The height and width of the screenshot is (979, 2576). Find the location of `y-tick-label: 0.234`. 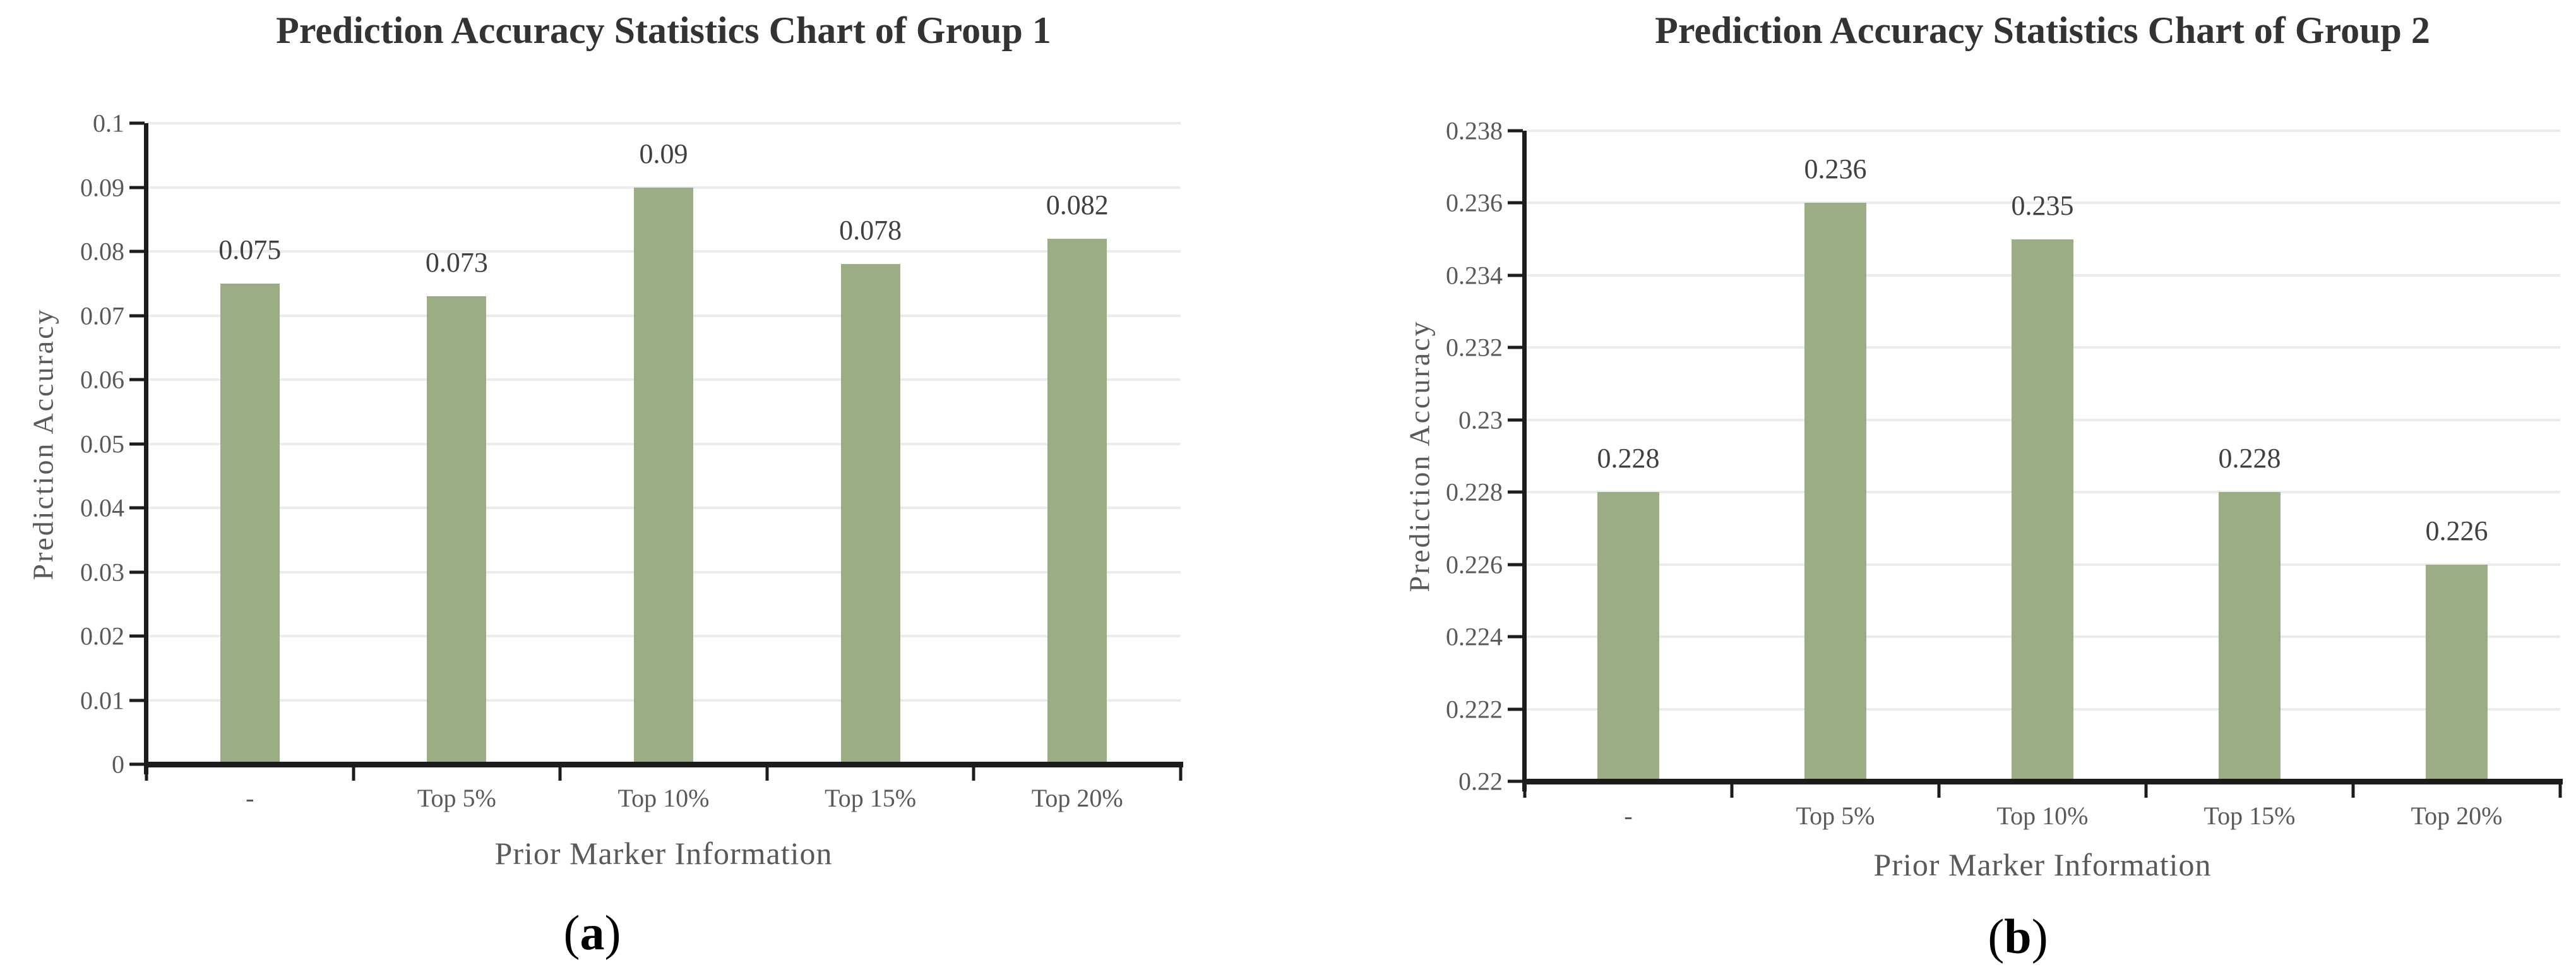

y-tick-label: 0.234 is located at coordinates (1474, 275).